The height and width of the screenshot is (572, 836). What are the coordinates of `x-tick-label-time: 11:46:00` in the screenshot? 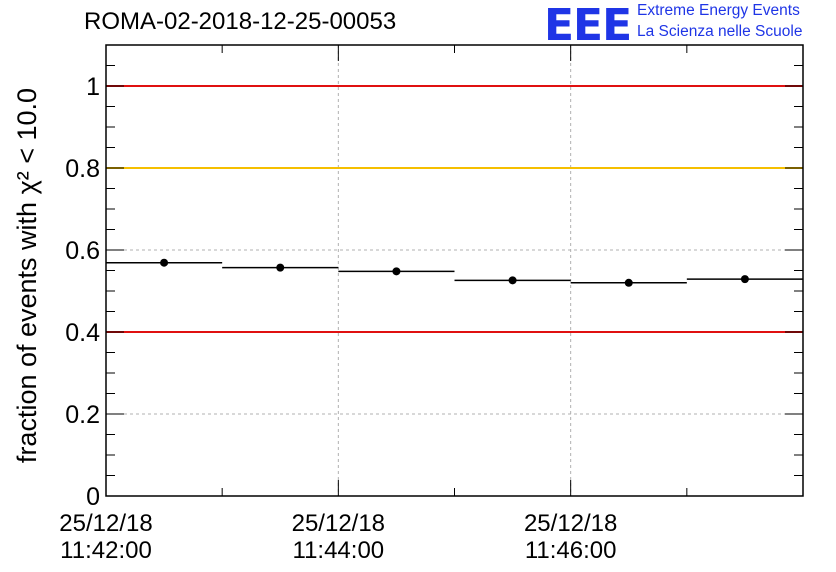 It's located at (571, 550).